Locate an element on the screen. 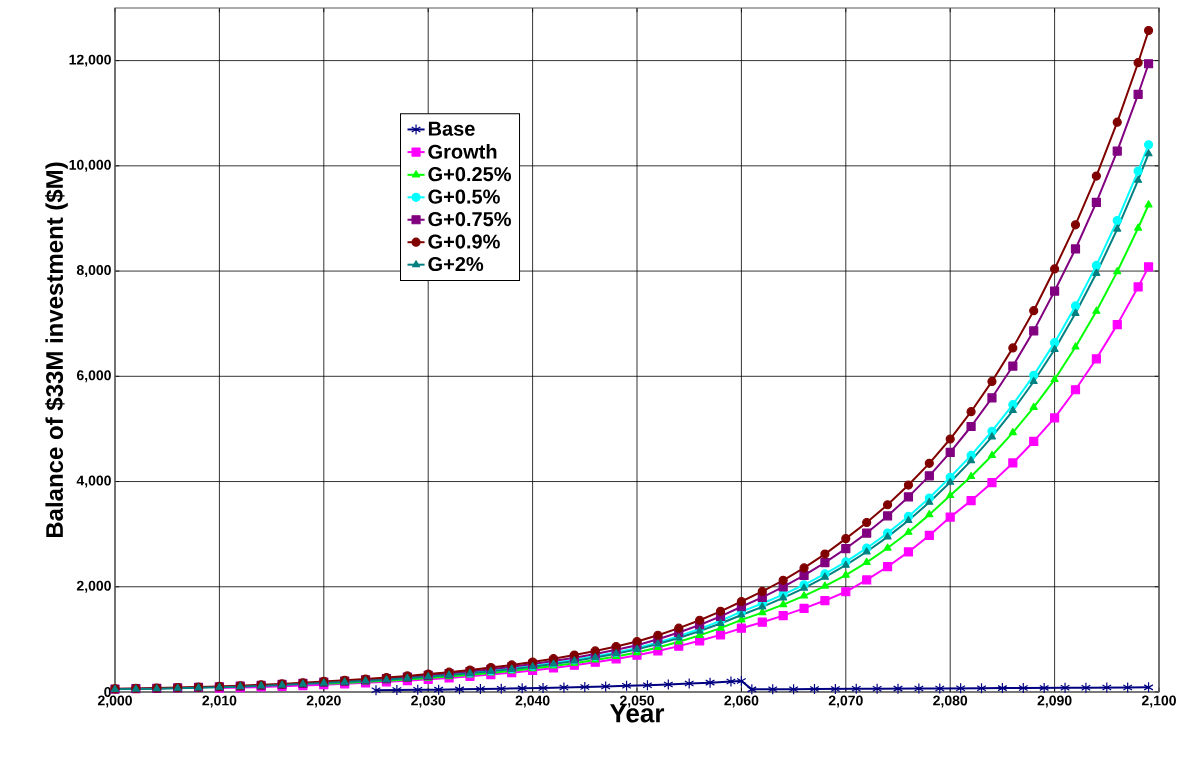 Image resolution: width=1199 pixels, height=766 pixels. x-tick-label: 2,040 is located at coordinates (532, 701).